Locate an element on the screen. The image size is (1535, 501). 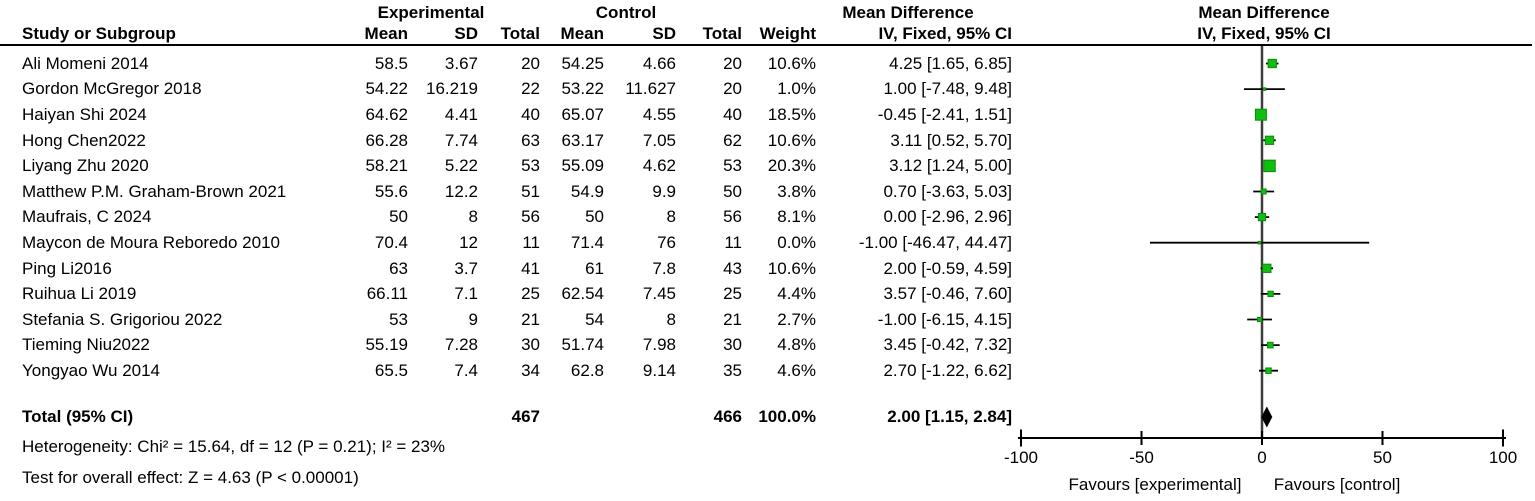
sd-e-cell: 7.1 is located at coordinates (466, 294).